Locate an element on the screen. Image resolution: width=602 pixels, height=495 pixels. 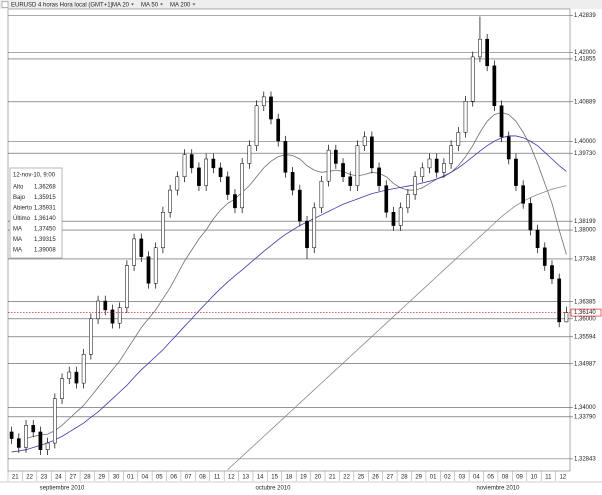
x-tick-label: 09 is located at coordinates (519, 478).